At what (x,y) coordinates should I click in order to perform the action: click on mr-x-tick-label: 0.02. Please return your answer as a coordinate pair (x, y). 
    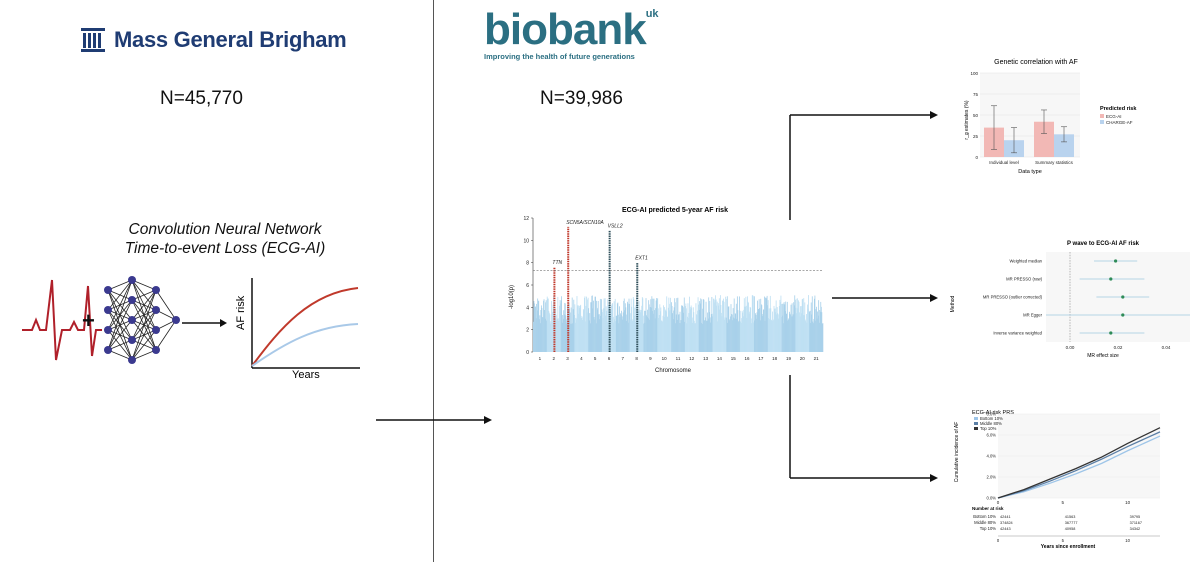
    Looking at the image, I should click on (1118, 347).